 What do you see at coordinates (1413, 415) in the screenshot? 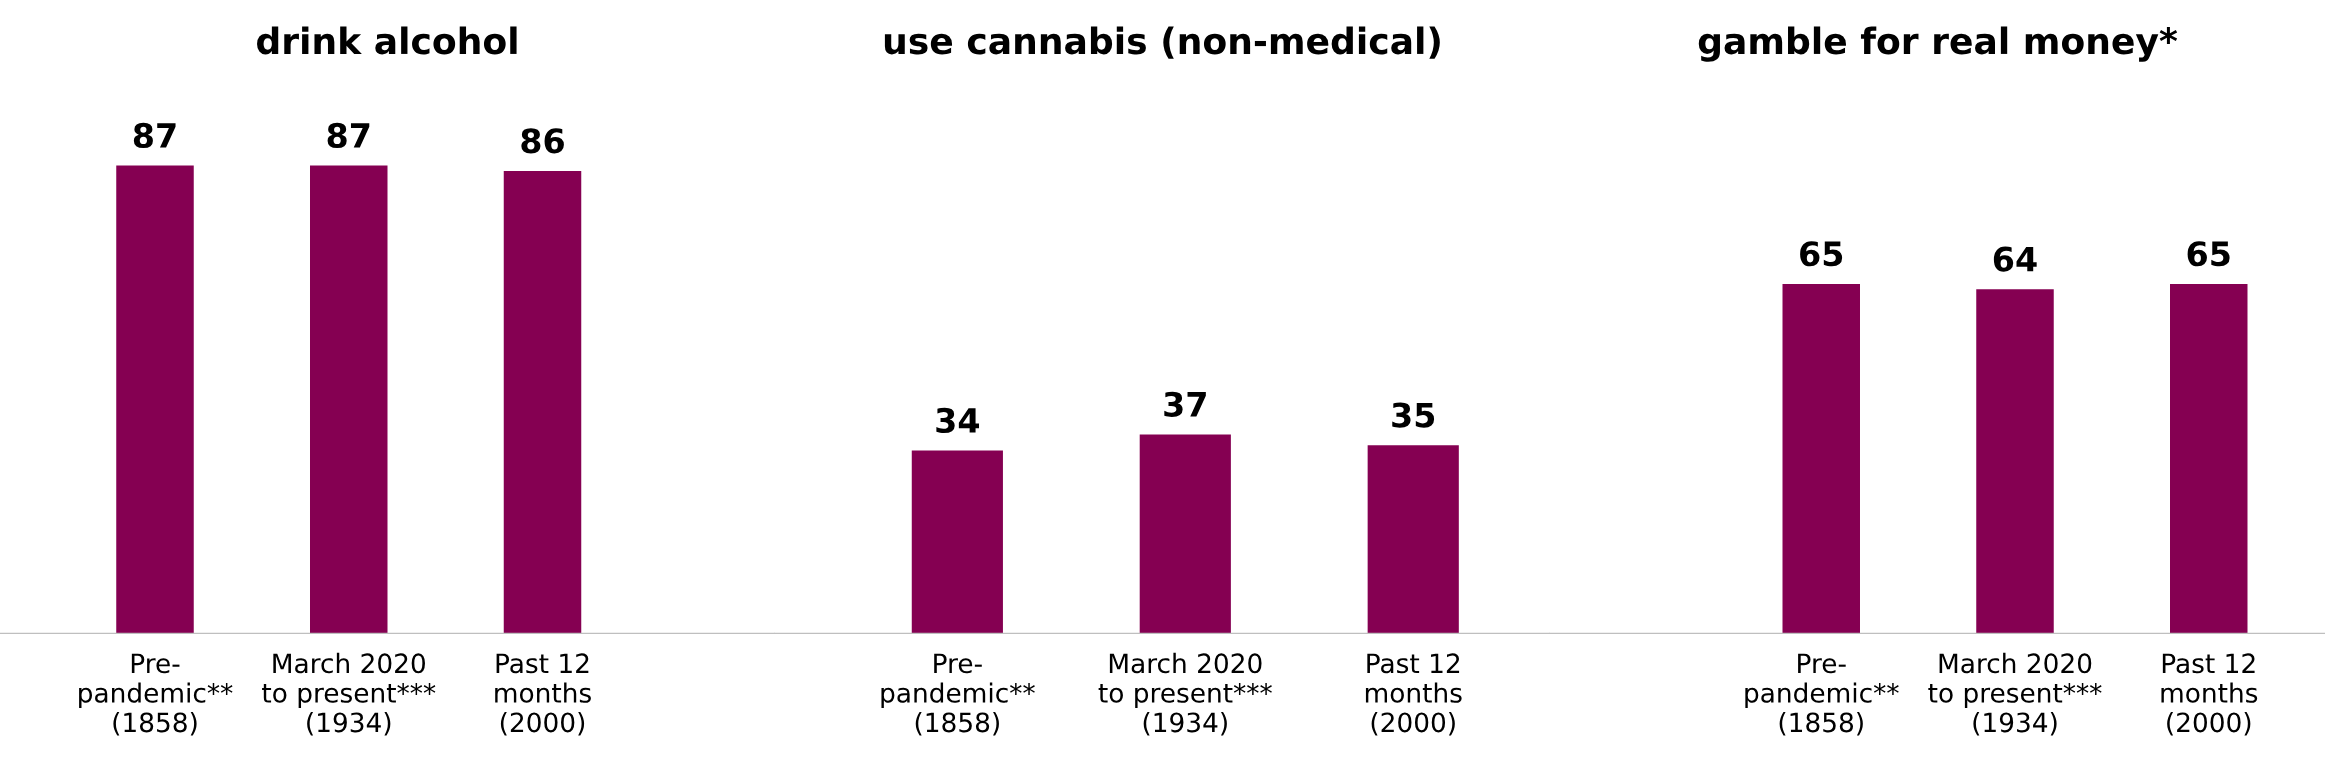
I see `data-label: 35` at bounding box center [1413, 415].